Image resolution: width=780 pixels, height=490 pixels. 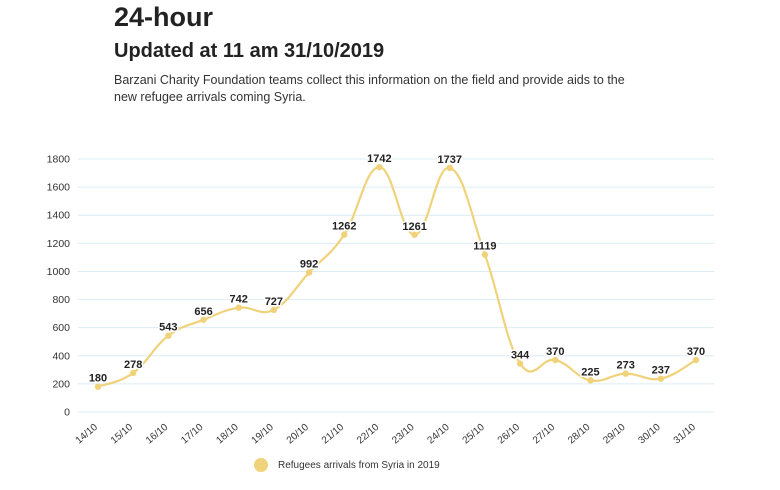 I want to click on x-tick-label: 17/10, so click(x=192, y=434).